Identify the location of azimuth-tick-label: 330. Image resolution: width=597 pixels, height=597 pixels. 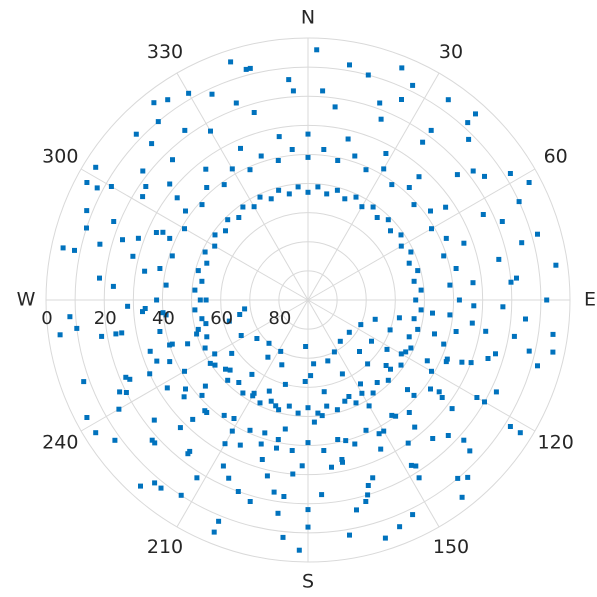
(165, 52).